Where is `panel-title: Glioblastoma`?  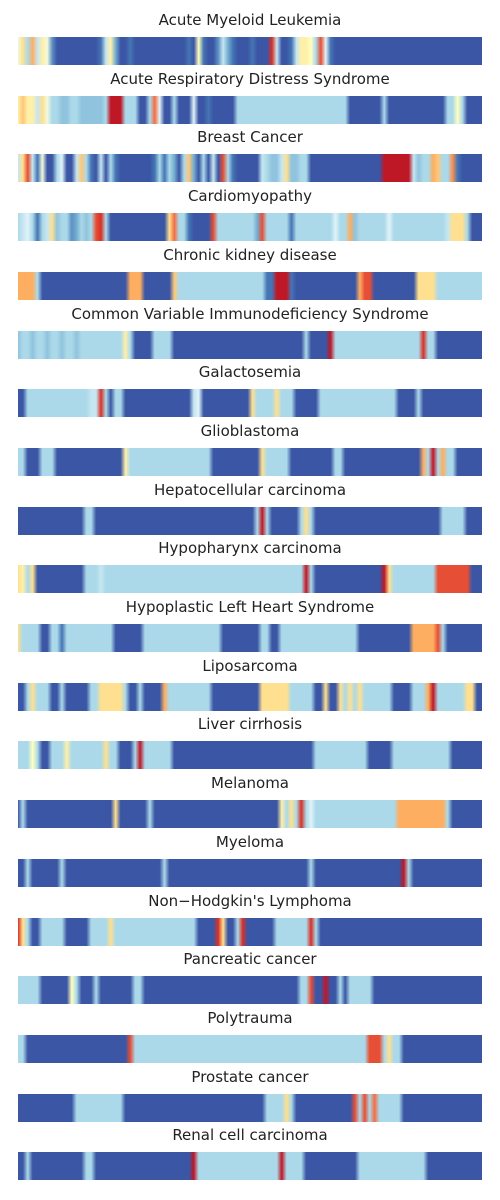
panel-title: Glioblastoma is located at coordinates (250, 430).